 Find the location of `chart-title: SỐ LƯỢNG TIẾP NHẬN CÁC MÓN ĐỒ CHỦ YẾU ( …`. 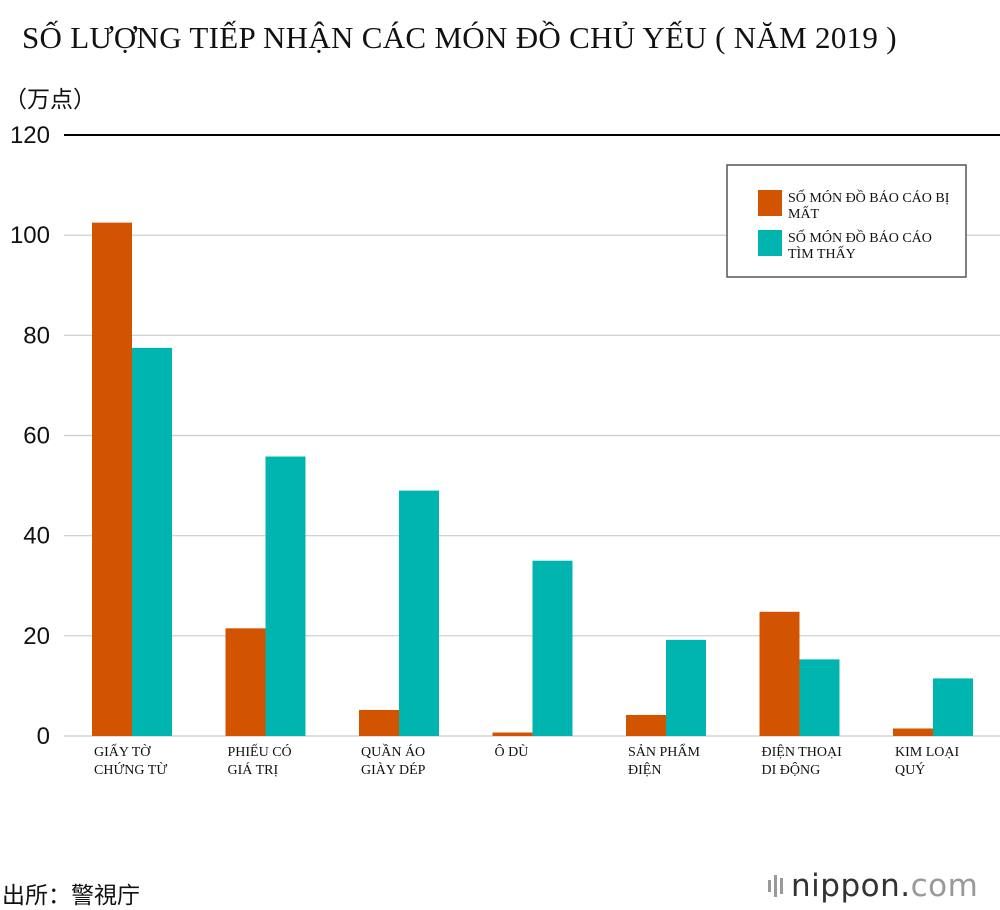

chart-title: SỐ LƯỢNG TIẾP NHẬN CÁC MÓN ĐỒ CHỦ YẾU ( … is located at coordinates (459, 37).